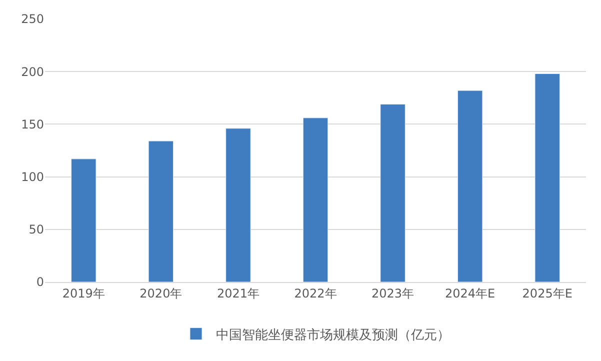 This screenshot has height=361, width=601. I want to click on x-tick-label: 2022年, so click(315, 293).